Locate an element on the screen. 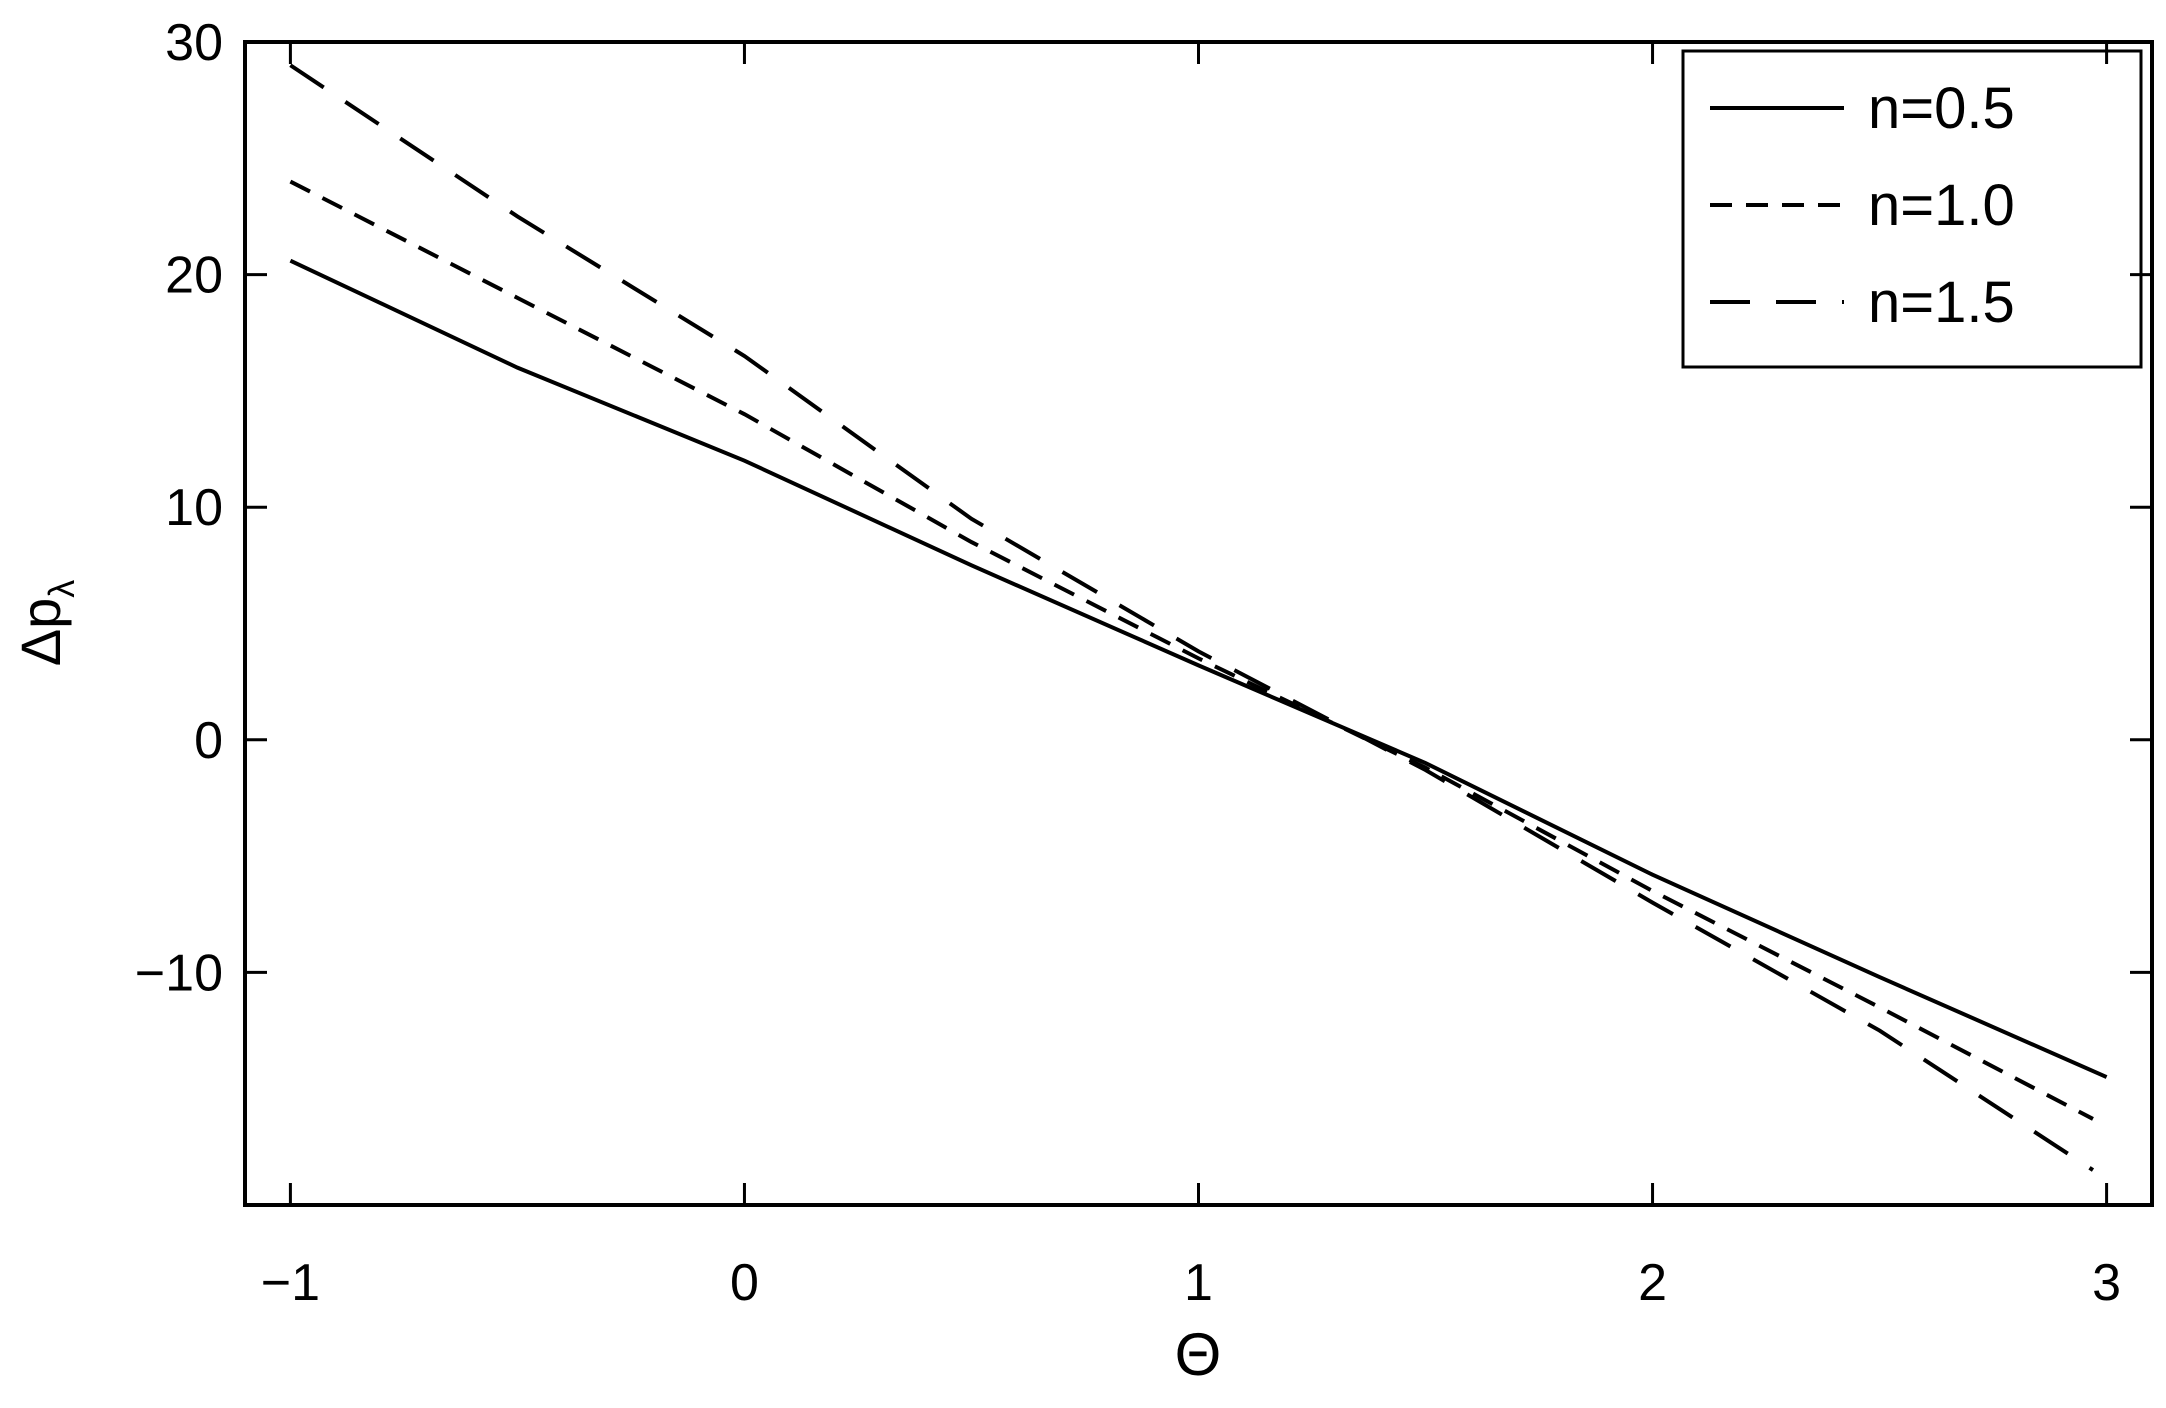 This screenshot has height=1408, width=2166. x-tick-label: 3 is located at coordinates (2106, 1283).